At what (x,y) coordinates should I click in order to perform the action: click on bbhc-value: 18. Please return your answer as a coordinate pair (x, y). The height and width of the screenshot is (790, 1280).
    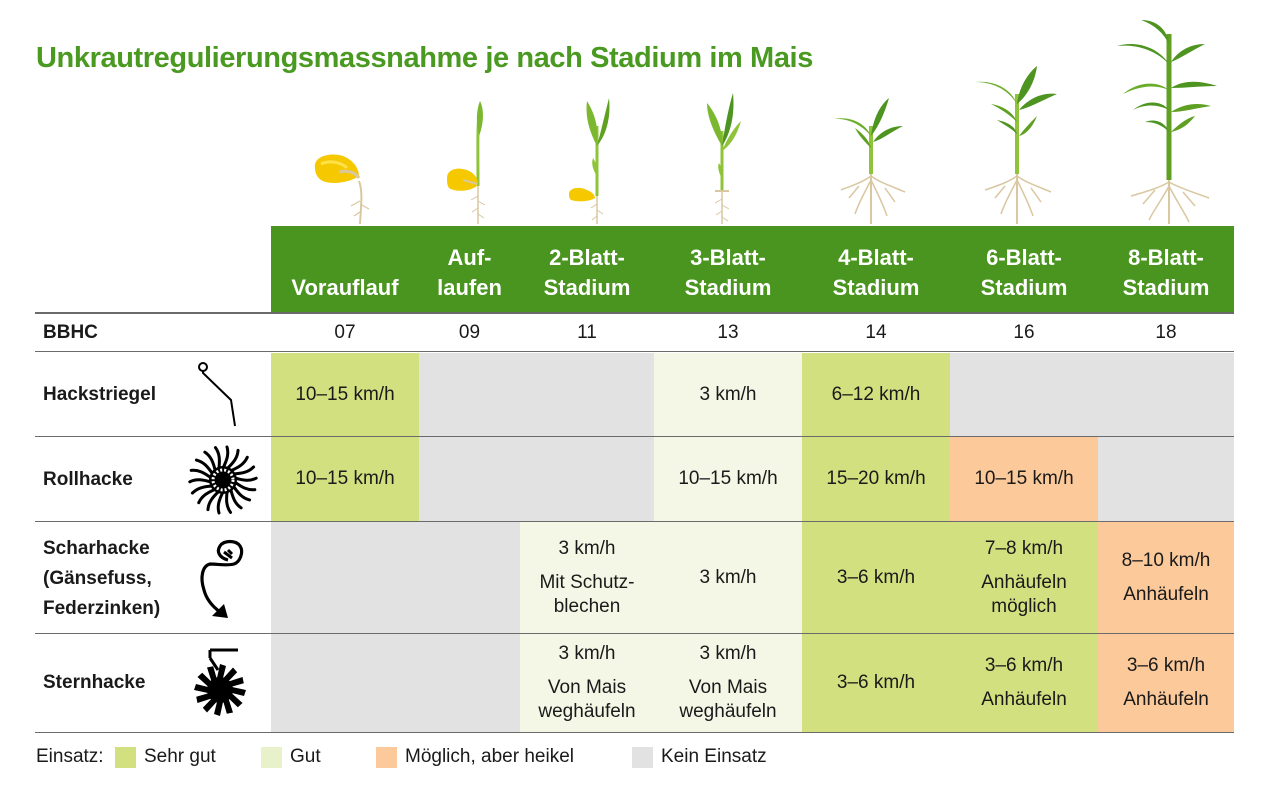
    Looking at the image, I should click on (1166, 332).